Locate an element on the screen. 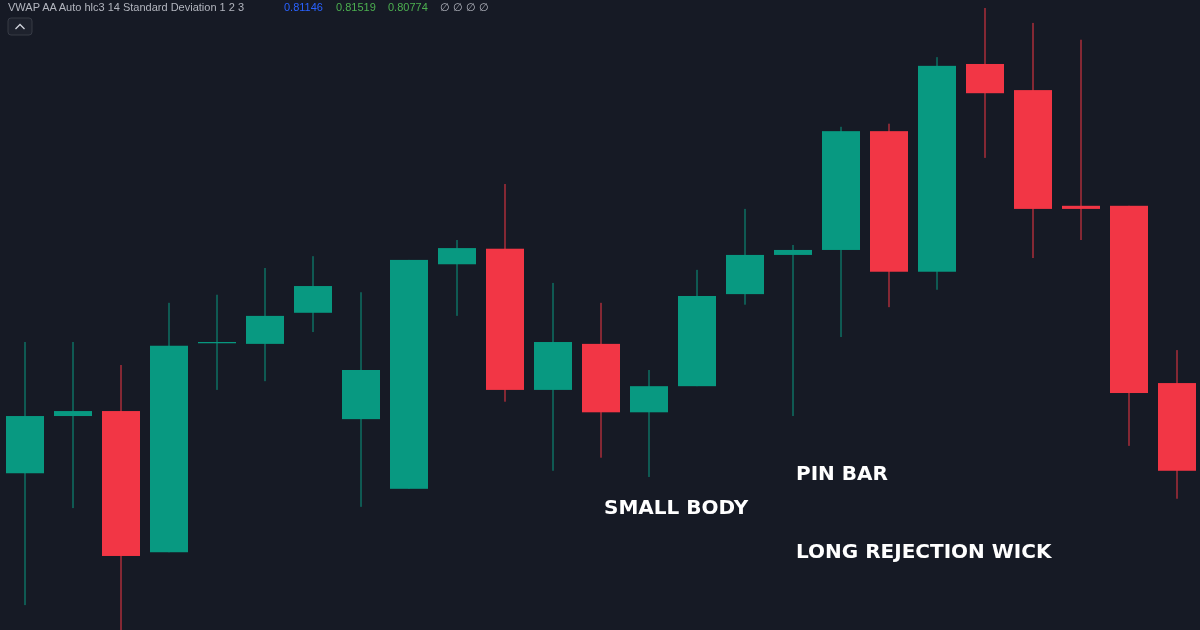 The image size is (1200, 630). annotation: SMALL BODY is located at coordinates (676, 507).